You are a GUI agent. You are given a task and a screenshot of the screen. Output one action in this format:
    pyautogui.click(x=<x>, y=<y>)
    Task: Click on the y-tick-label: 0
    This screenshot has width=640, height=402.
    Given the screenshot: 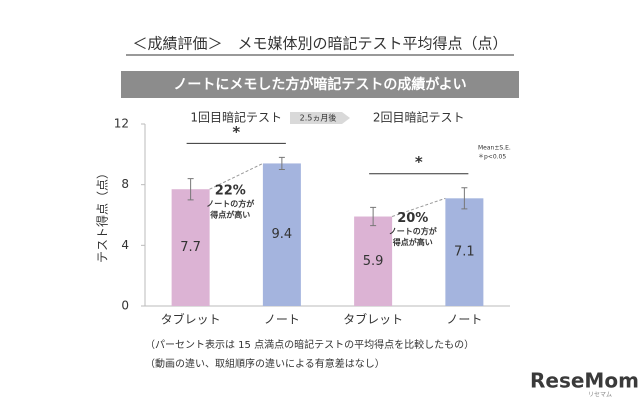 What is the action you would take?
    pyautogui.click(x=125, y=306)
    